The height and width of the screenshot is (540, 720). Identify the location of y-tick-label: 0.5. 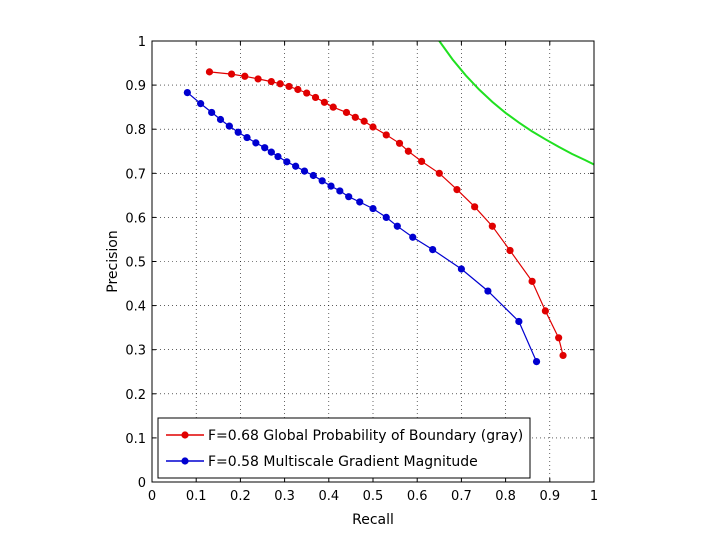
(135, 263).